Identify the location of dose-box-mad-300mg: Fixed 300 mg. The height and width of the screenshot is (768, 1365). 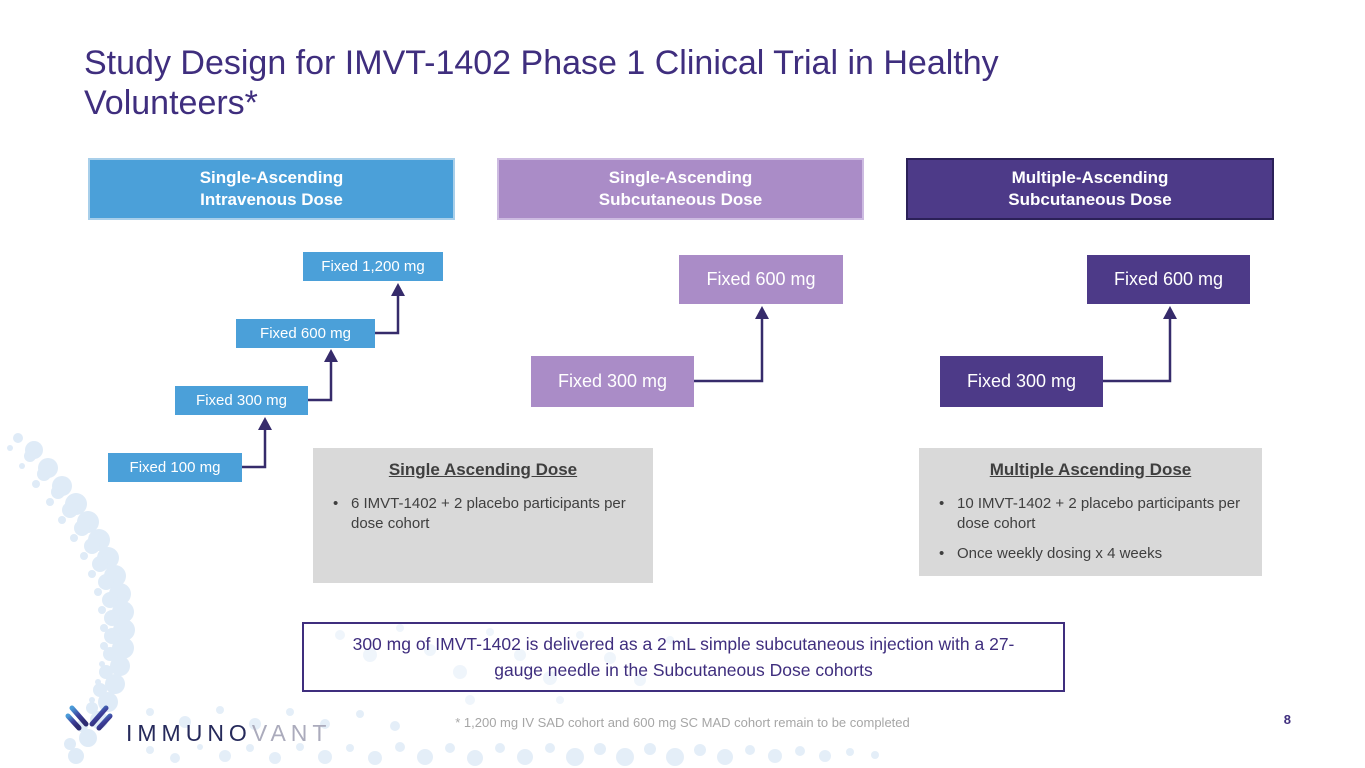
(1021, 381).